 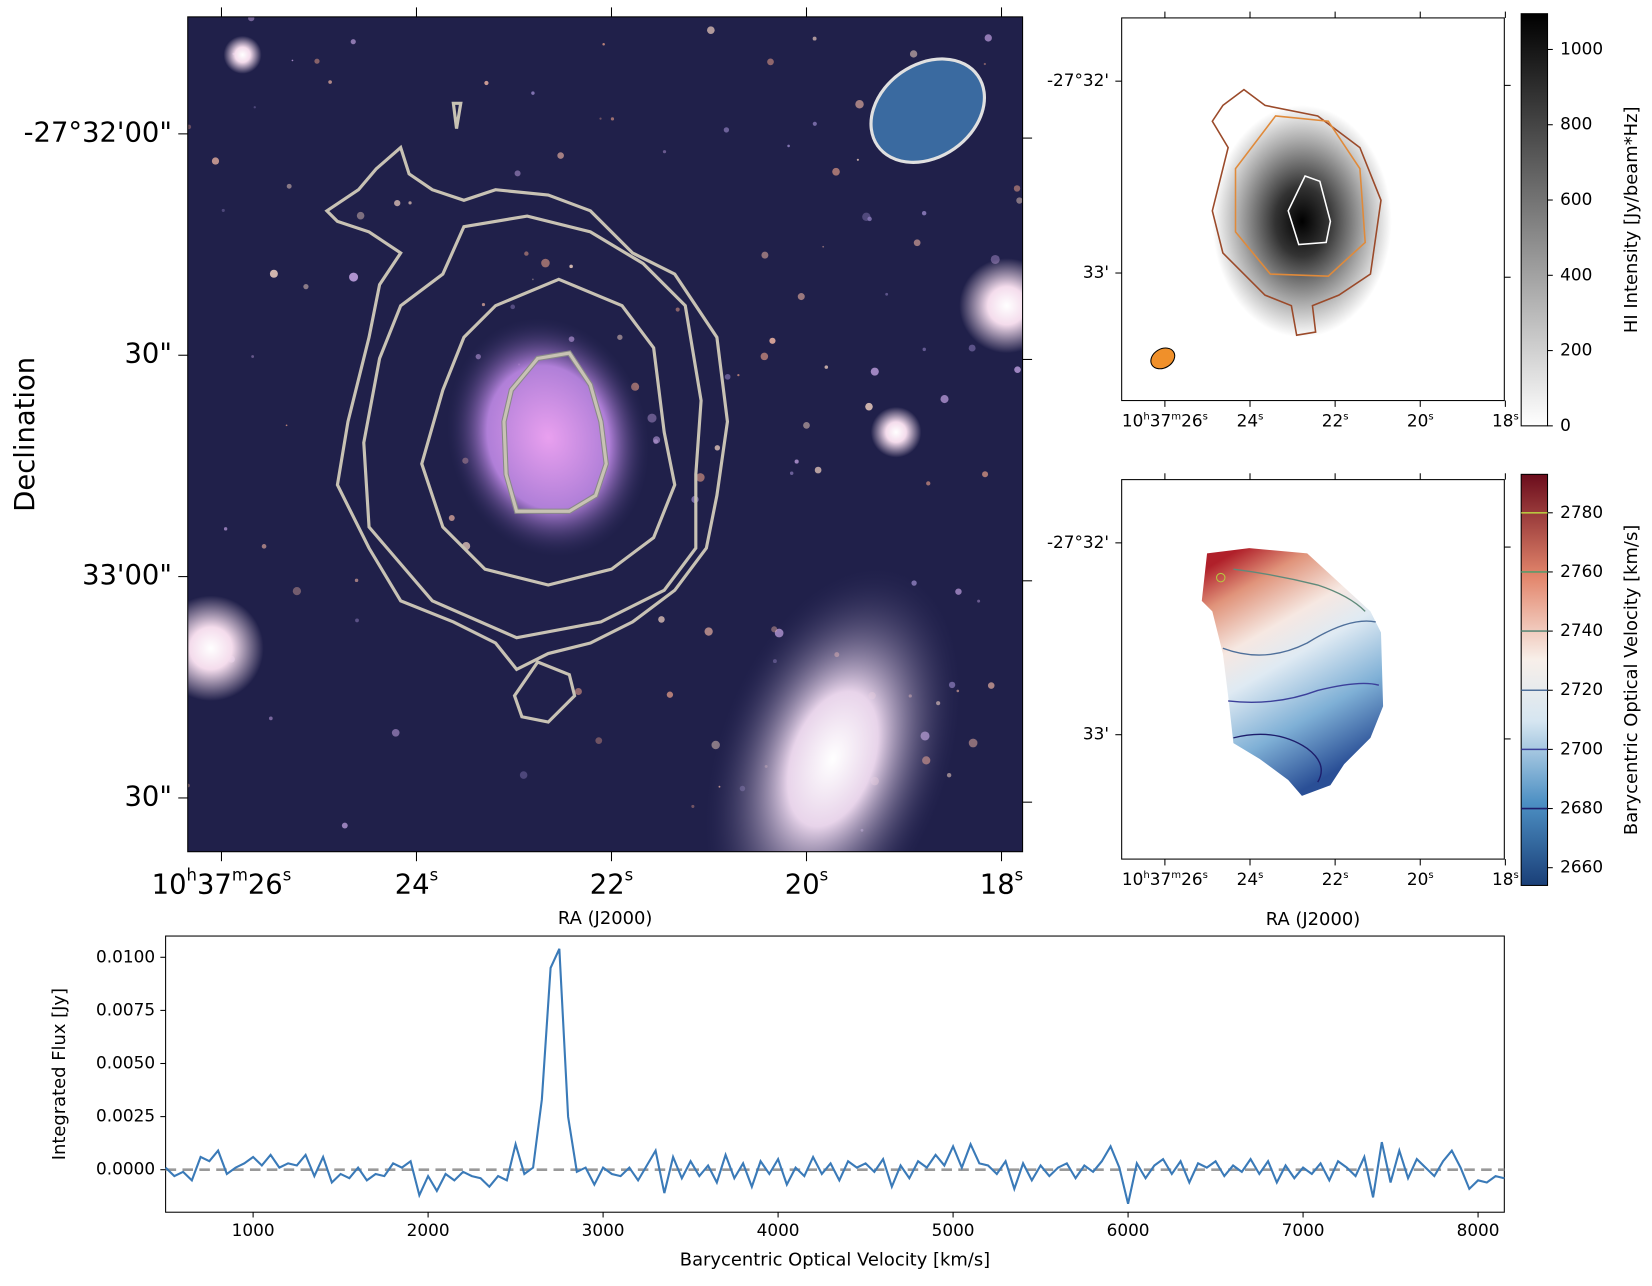 What do you see at coordinates (1534, 220) in the screenshot?
I see `colorbar` at bounding box center [1534, 220].